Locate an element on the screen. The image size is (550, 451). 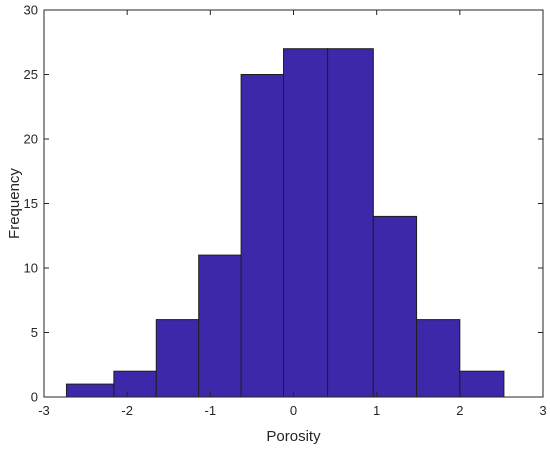
y-tick-label-6: 30 is located at coordinates (31, 10).